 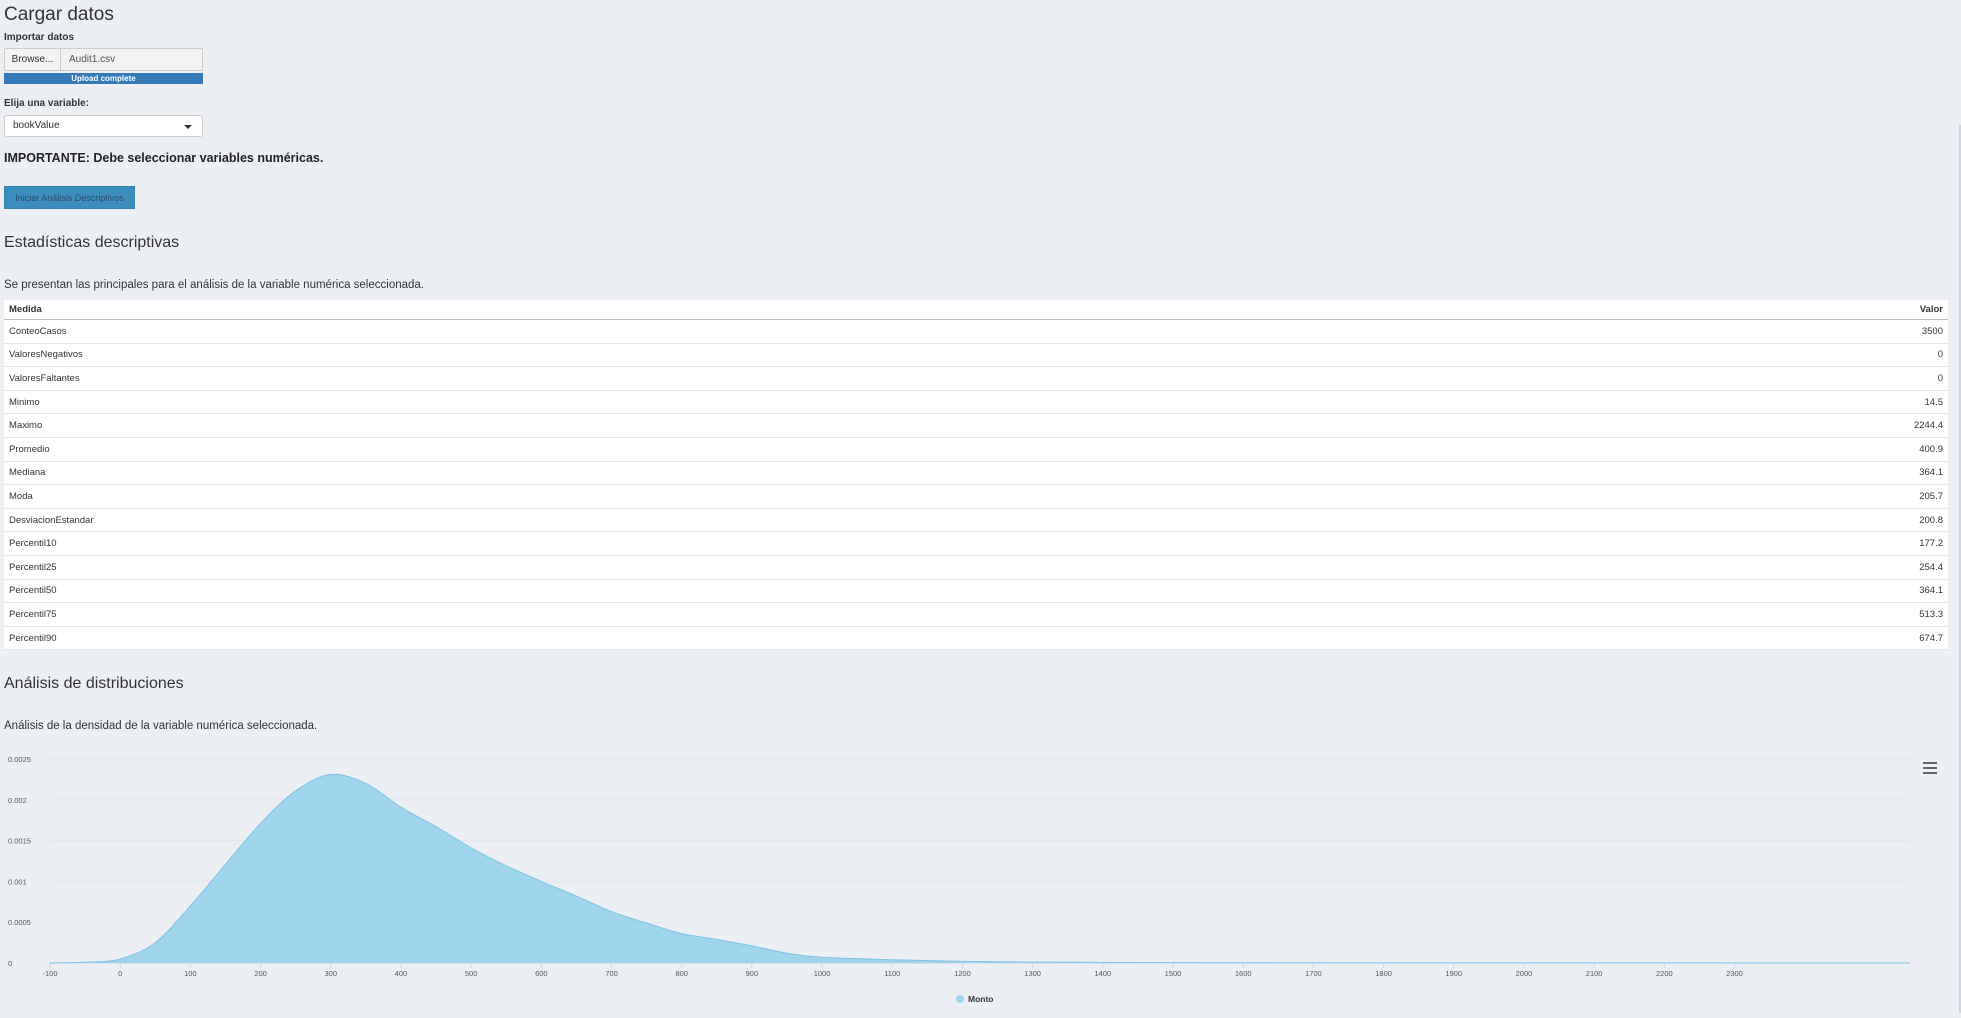 I want to click on cell-medida: Mediana, so click(x=27, y=473).